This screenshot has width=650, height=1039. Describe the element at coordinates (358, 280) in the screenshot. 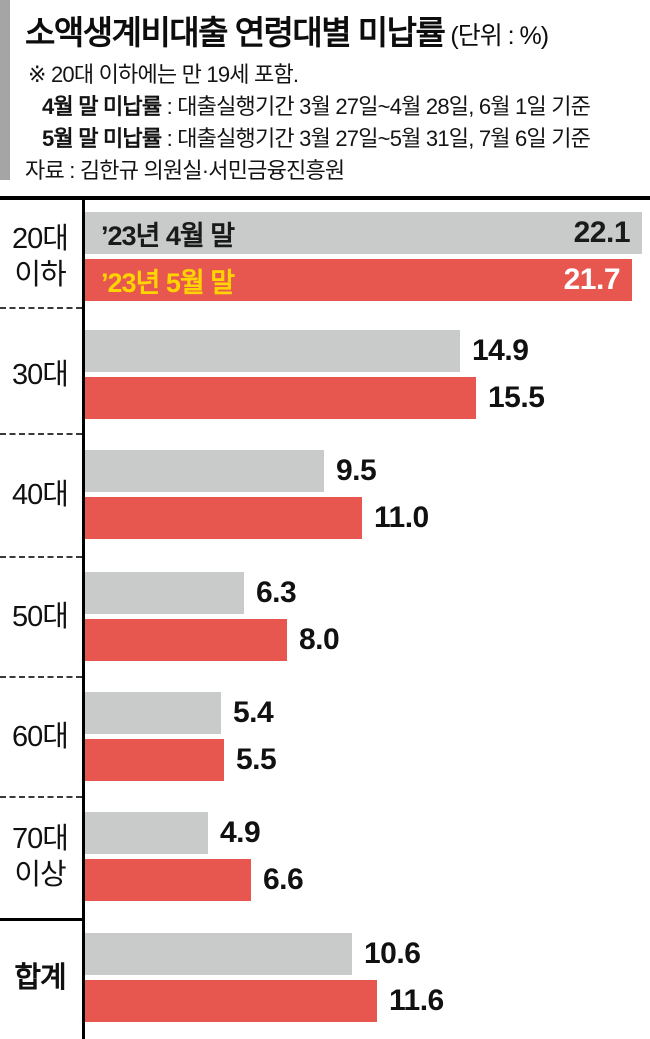

I see `bar-may-0: ’23년 5월 말 21.7` at that location.